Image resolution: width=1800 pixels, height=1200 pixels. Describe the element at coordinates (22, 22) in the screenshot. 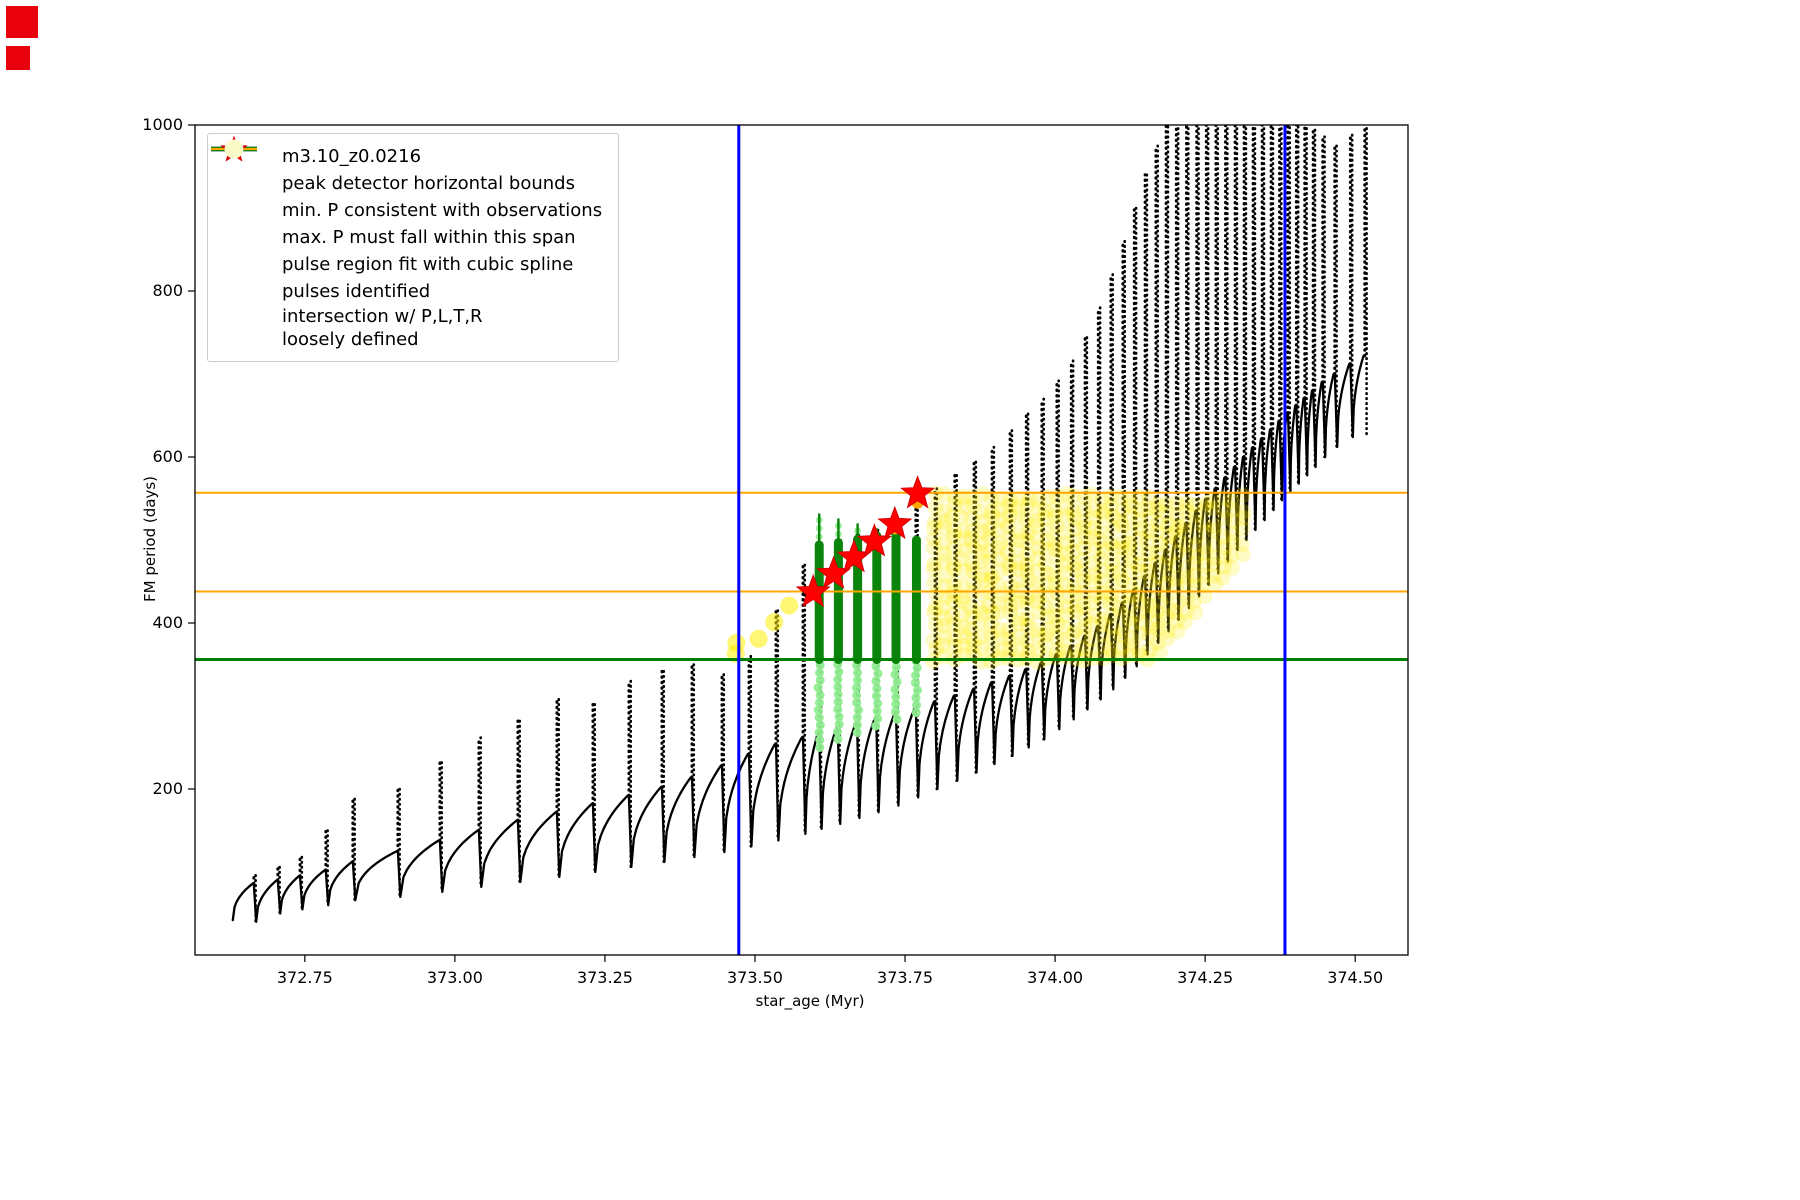

I see `corner-marker-icon` at that location.